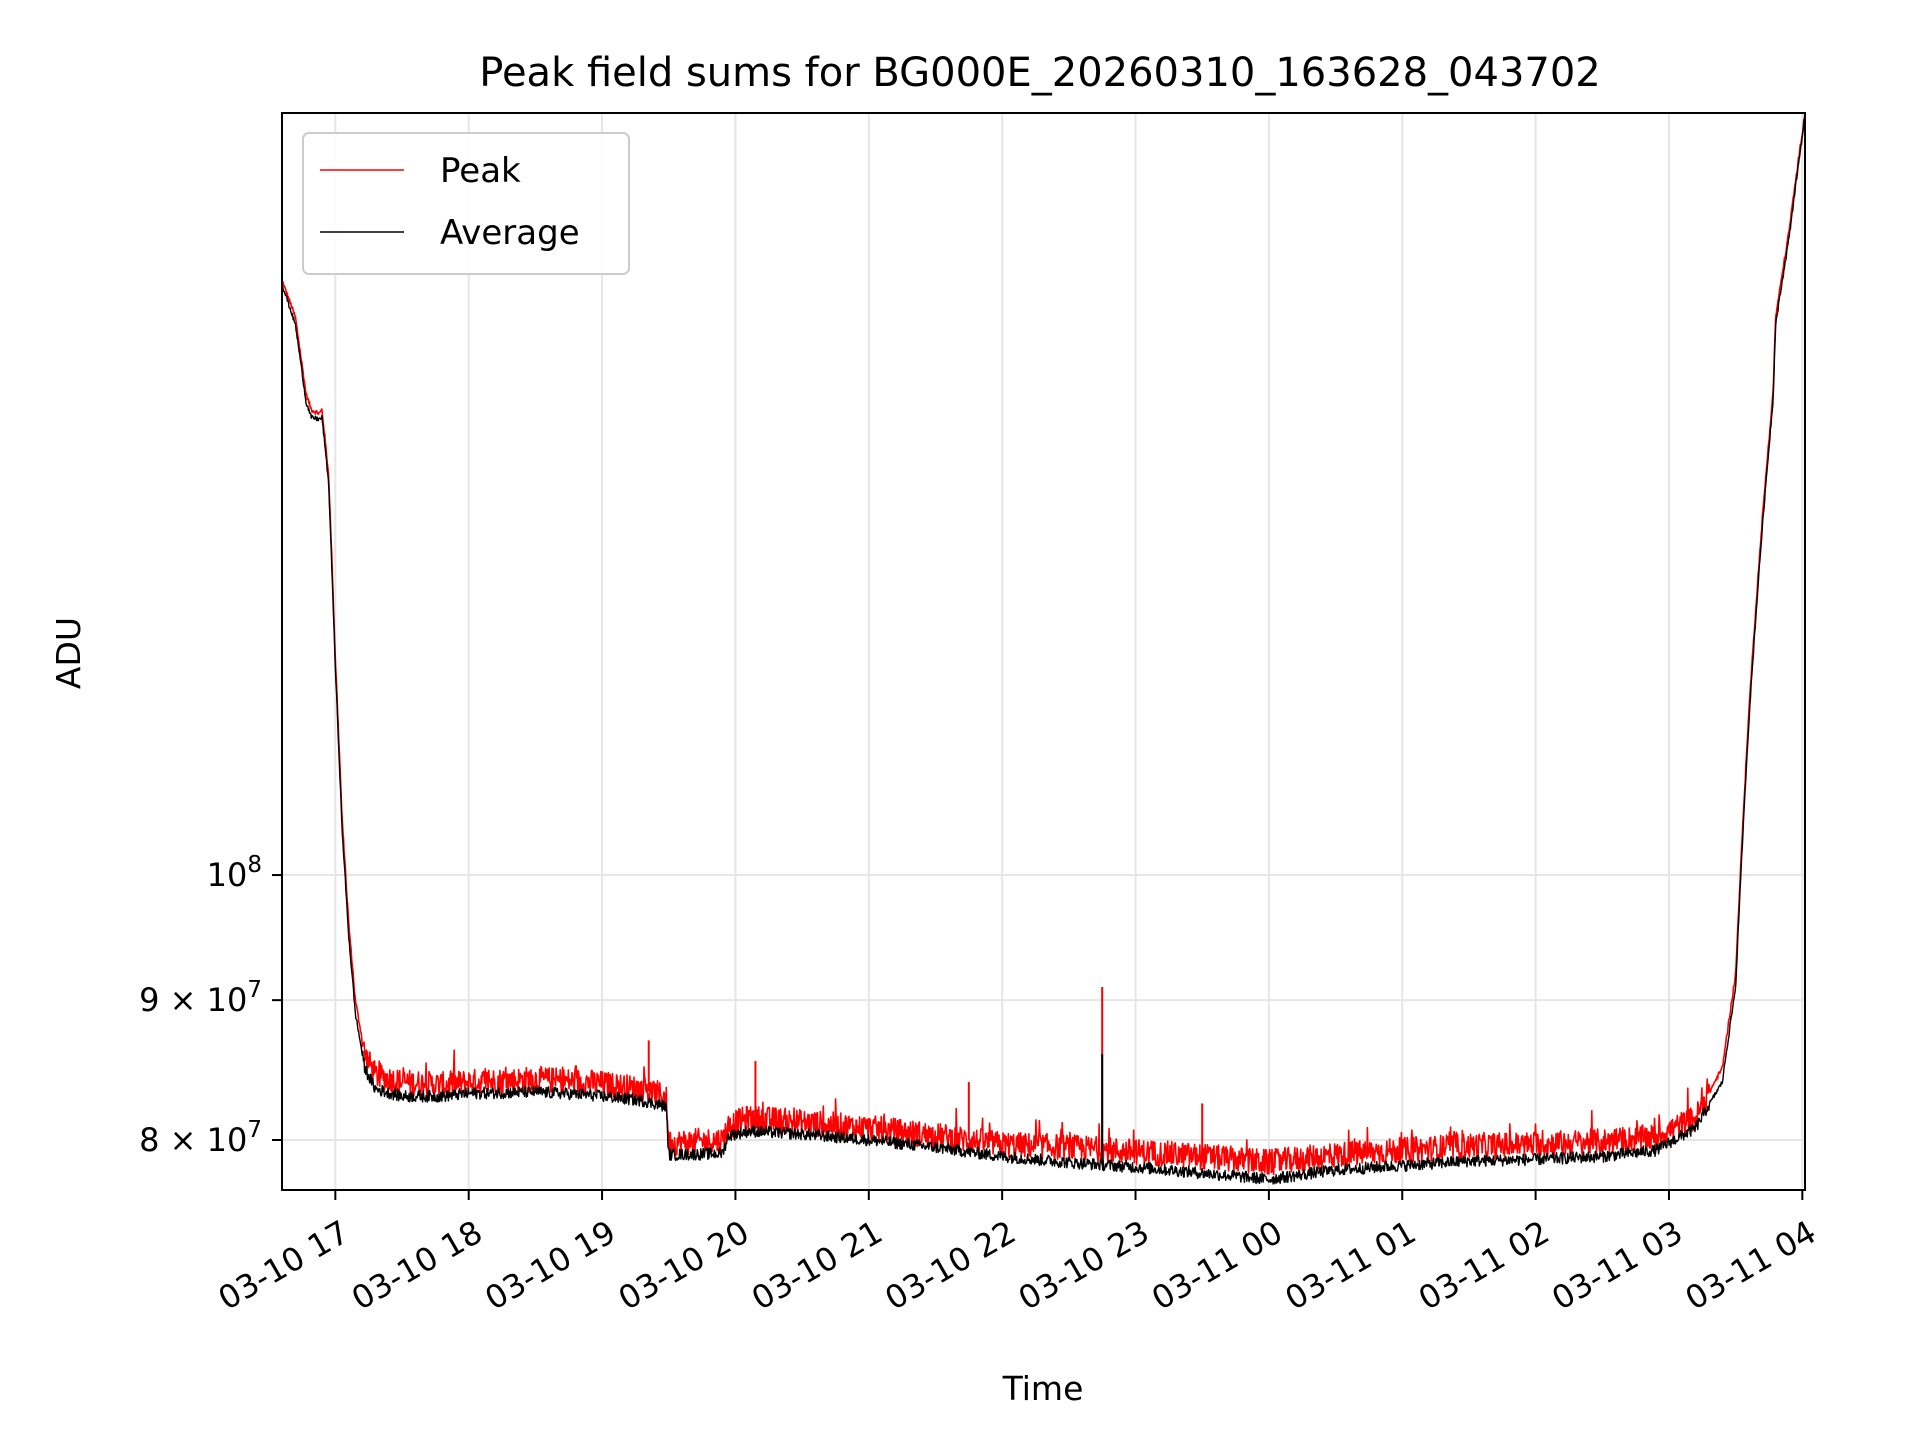  I want to click on y-axis-ticks: 108 9 × 107 8 × 107, so click(210, 1005).